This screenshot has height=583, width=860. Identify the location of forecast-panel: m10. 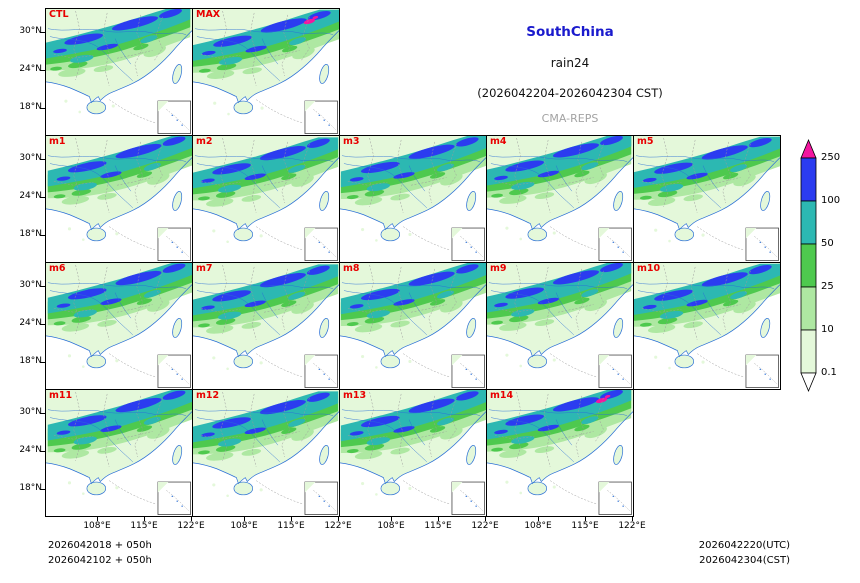
(707, 326).